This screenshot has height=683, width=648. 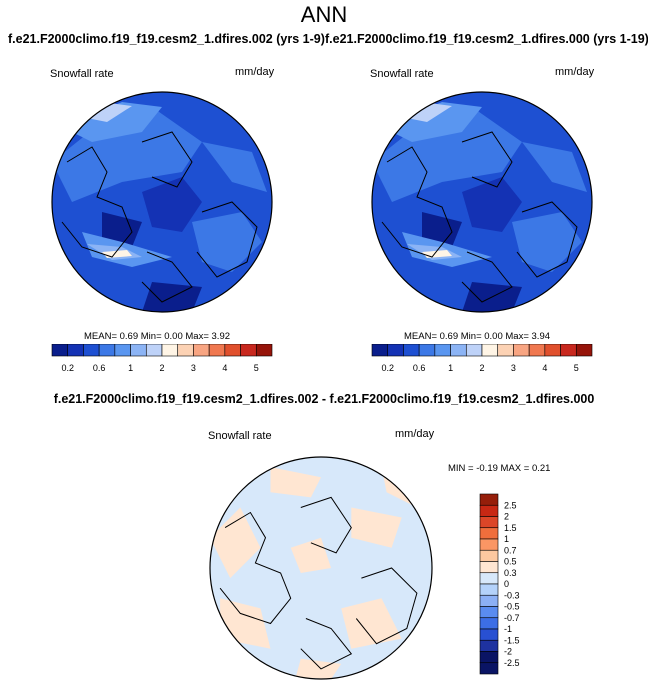 What do you see at coordinates (506, 584) in the screenshot?
I see `diff-colorbar-tick-label: 0` at bounding box center [506, 584].